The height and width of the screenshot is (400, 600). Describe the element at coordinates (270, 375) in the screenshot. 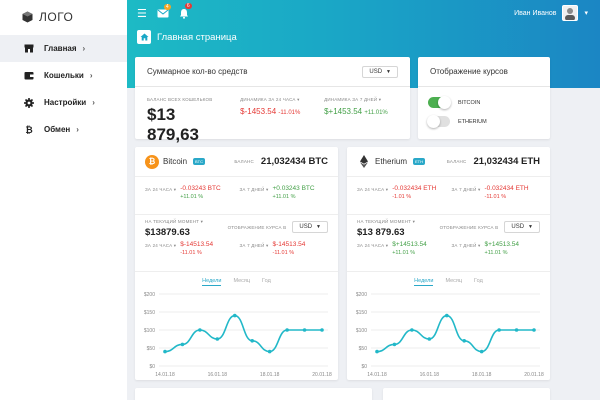

I see `x-tick-label: 18.01.18` at that location.